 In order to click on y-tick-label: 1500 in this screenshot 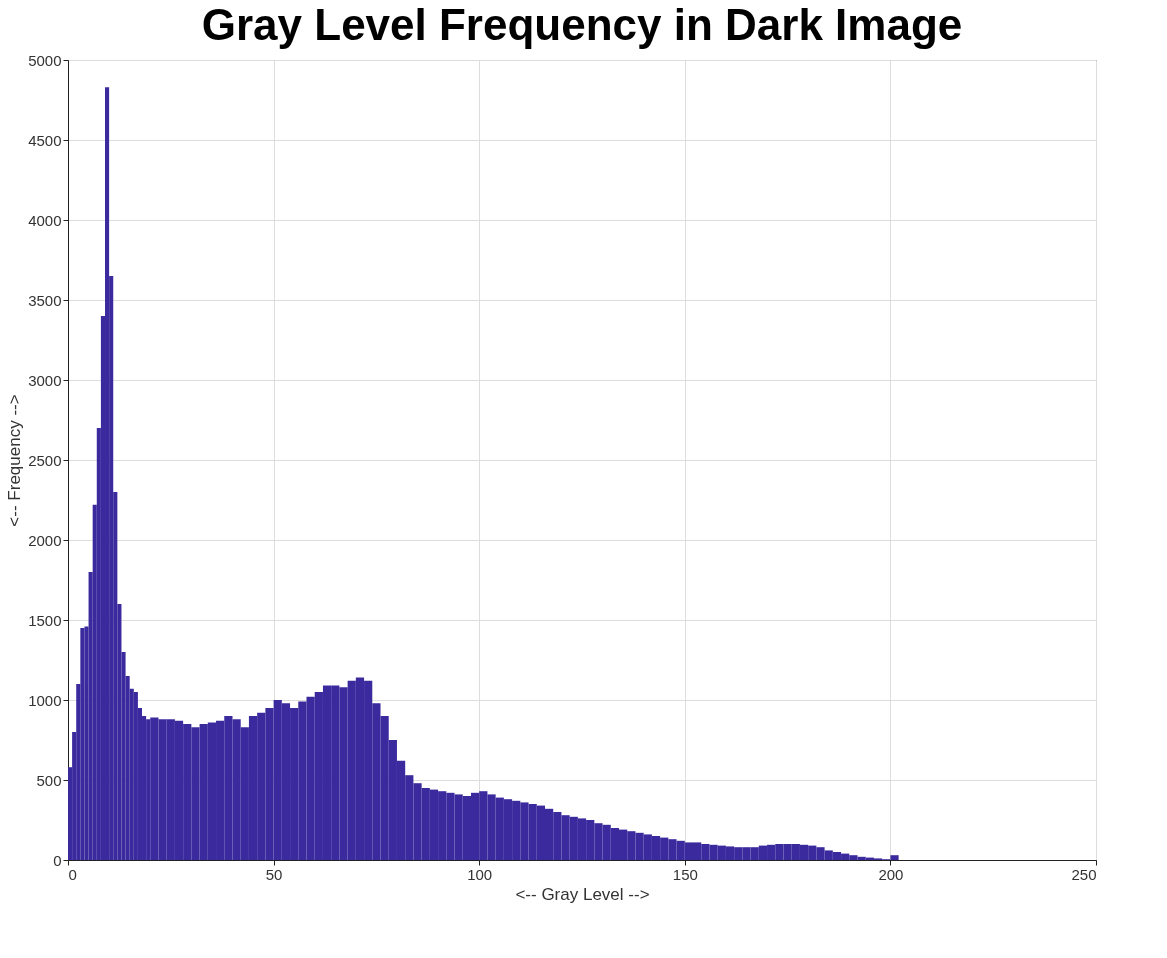, I will do `click(45, 620)`.